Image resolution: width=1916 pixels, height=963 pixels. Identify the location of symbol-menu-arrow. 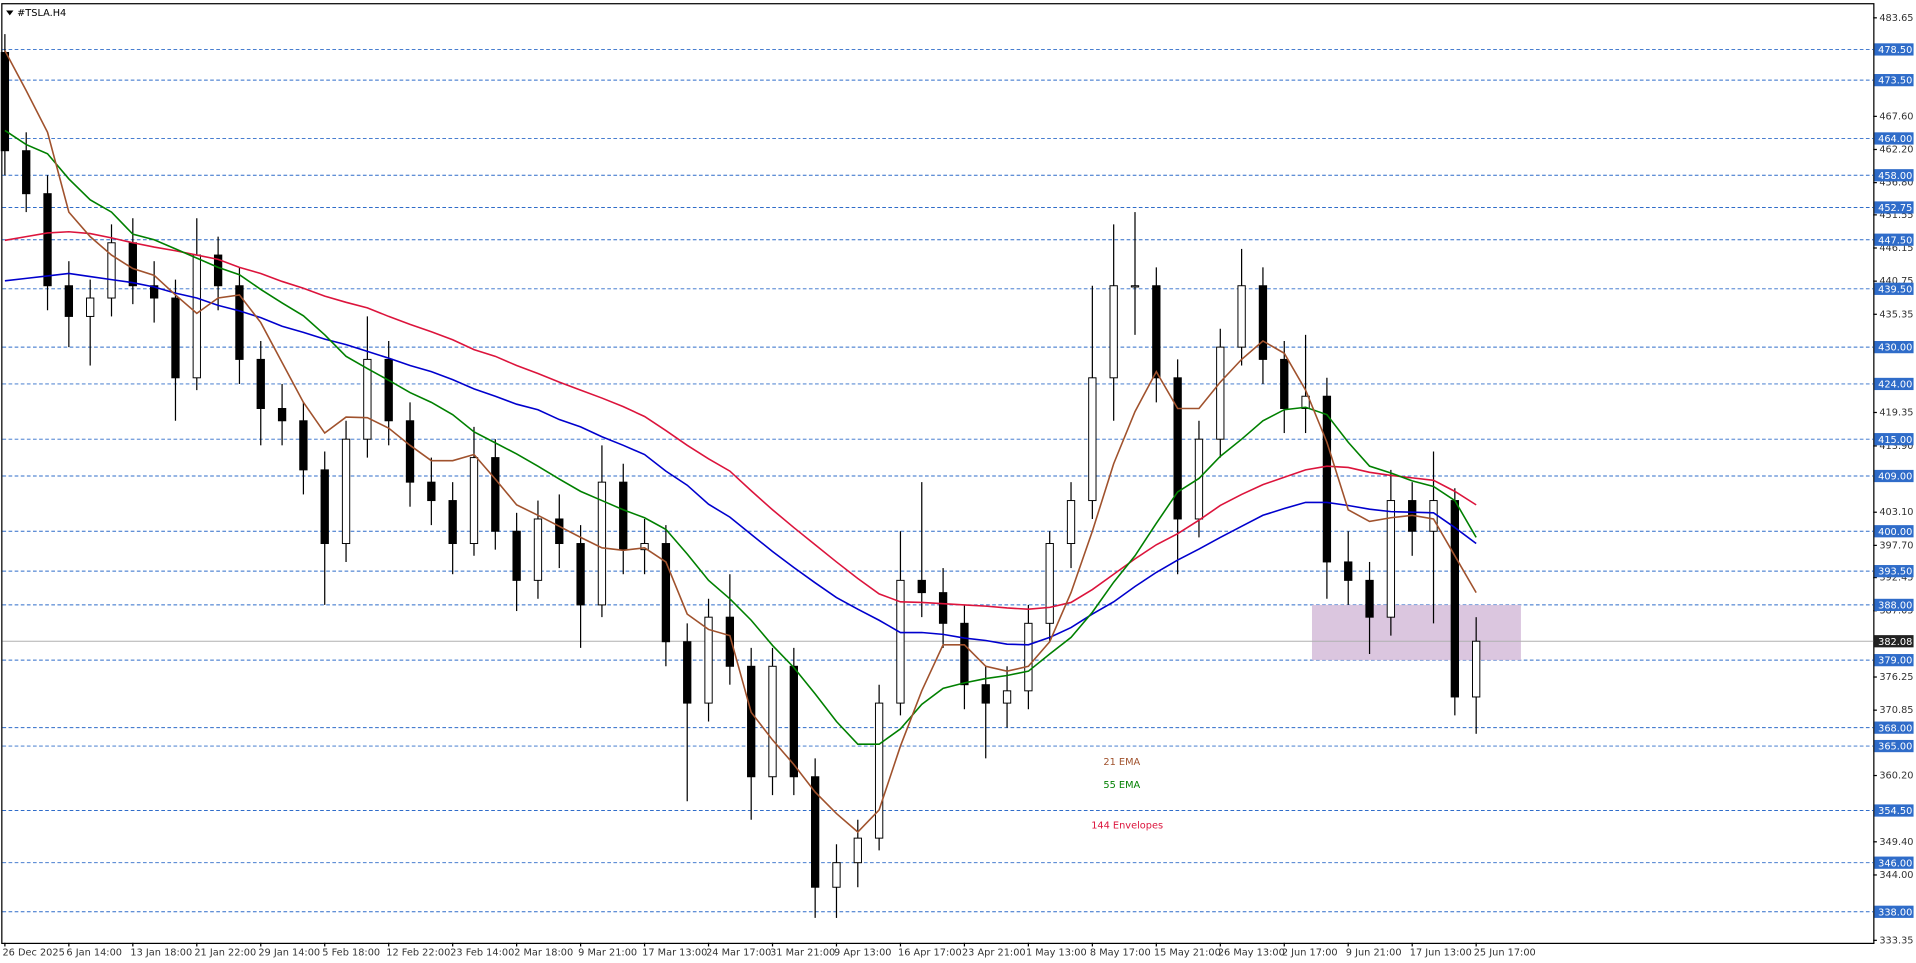
(10, 13).